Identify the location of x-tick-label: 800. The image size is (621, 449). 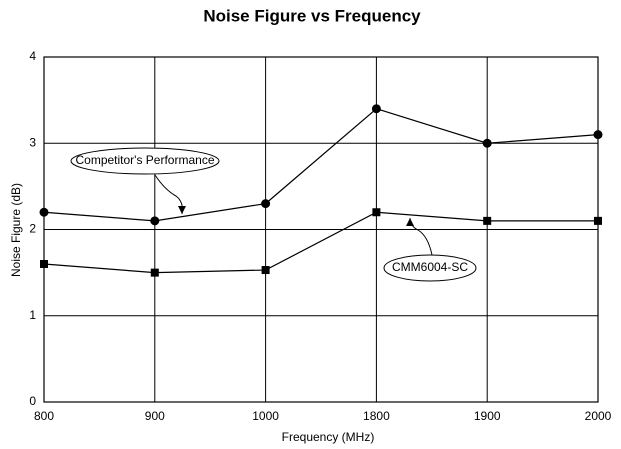
(44, 416).